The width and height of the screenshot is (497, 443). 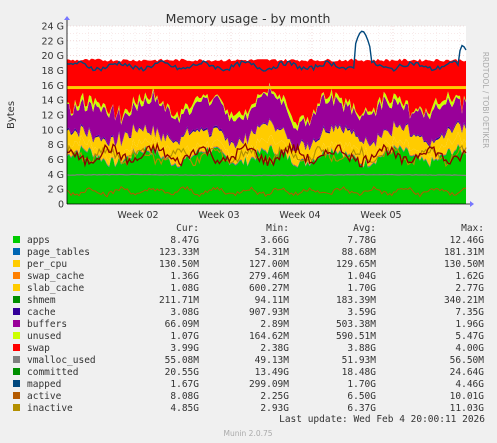 What do you see at coordinates (53, 71) in the screenshot?
I see `y-tick-label: 18 G` at bounding box center [53, 71].